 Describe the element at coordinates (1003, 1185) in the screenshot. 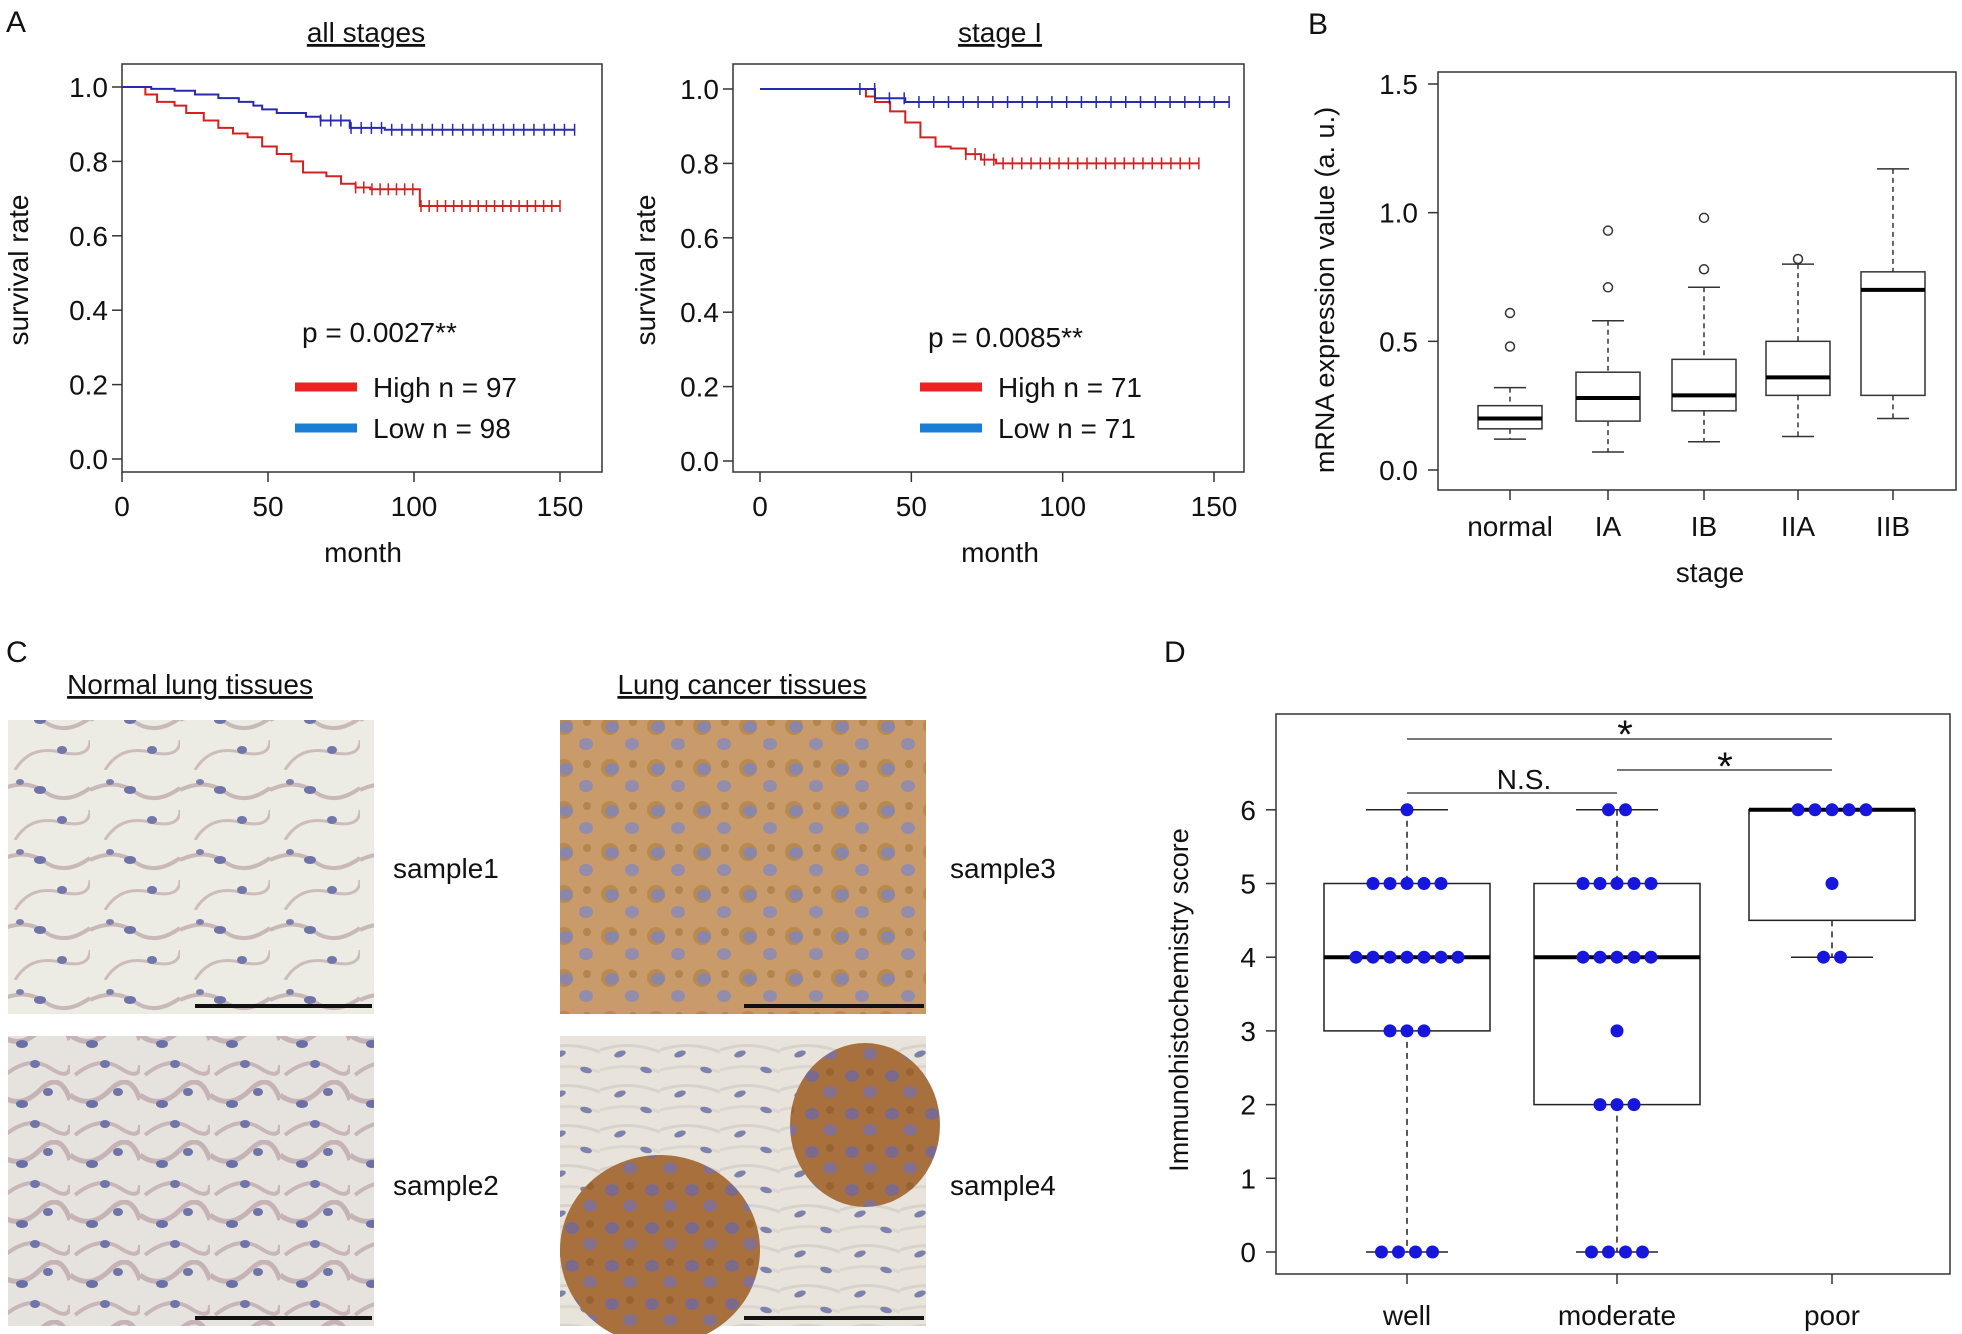

I see `sample4-label: sample4` at that location.